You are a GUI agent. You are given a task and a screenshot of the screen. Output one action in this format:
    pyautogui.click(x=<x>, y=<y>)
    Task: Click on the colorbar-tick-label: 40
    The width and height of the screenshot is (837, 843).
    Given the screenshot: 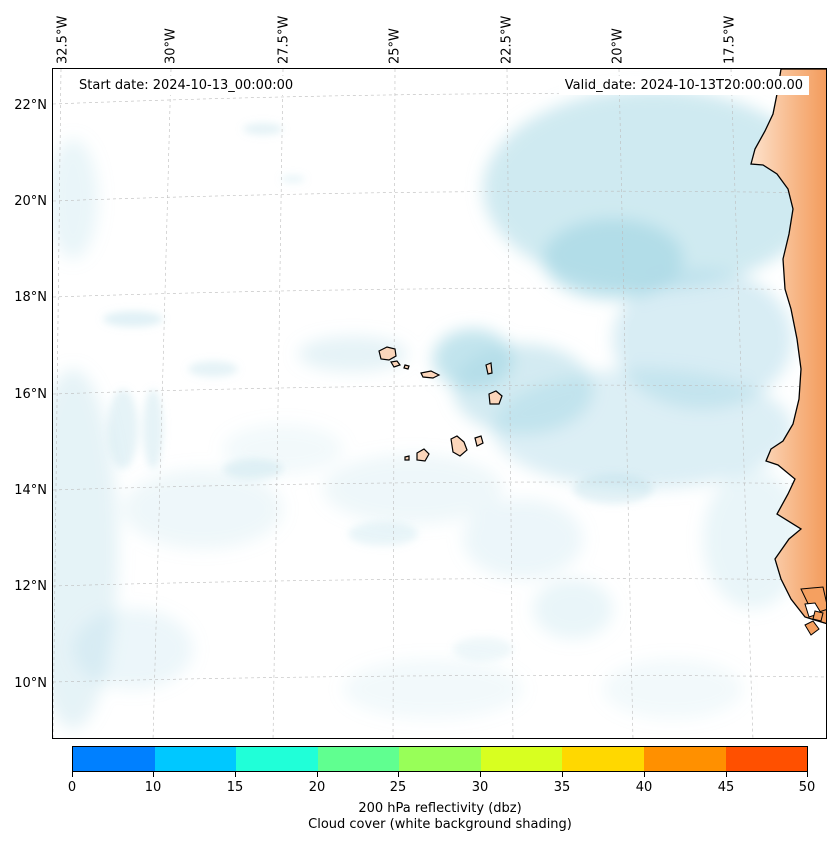 What is the action you would take?
    pyautogui.click(x=644, y=787)
    